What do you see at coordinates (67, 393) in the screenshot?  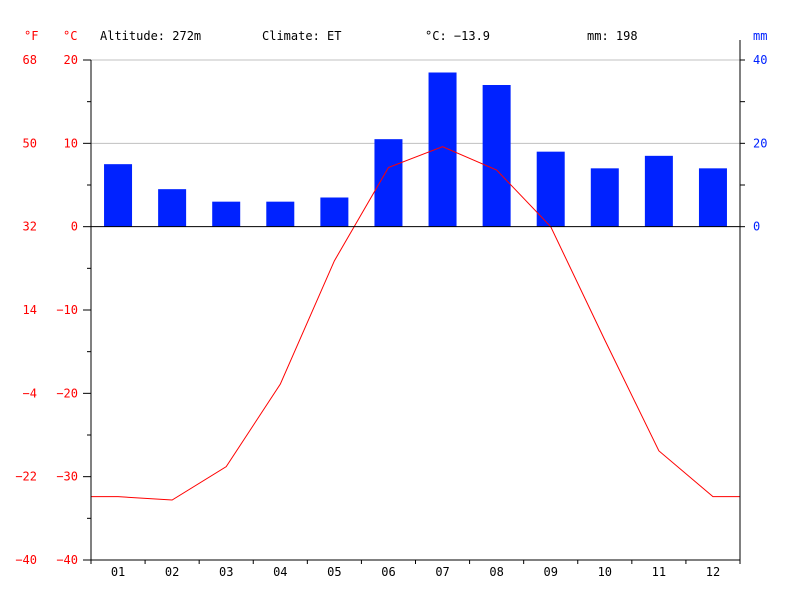 I see `celsius-tick-label: −20` at bounding box center [67, 393].